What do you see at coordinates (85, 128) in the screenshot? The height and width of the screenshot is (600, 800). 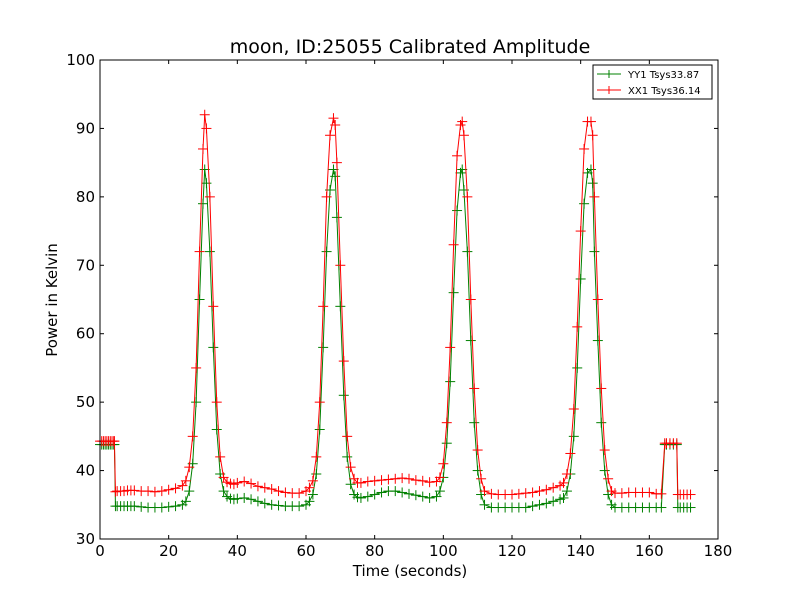 I see `y-tick-label: 90` at bounding box center [85, 128].